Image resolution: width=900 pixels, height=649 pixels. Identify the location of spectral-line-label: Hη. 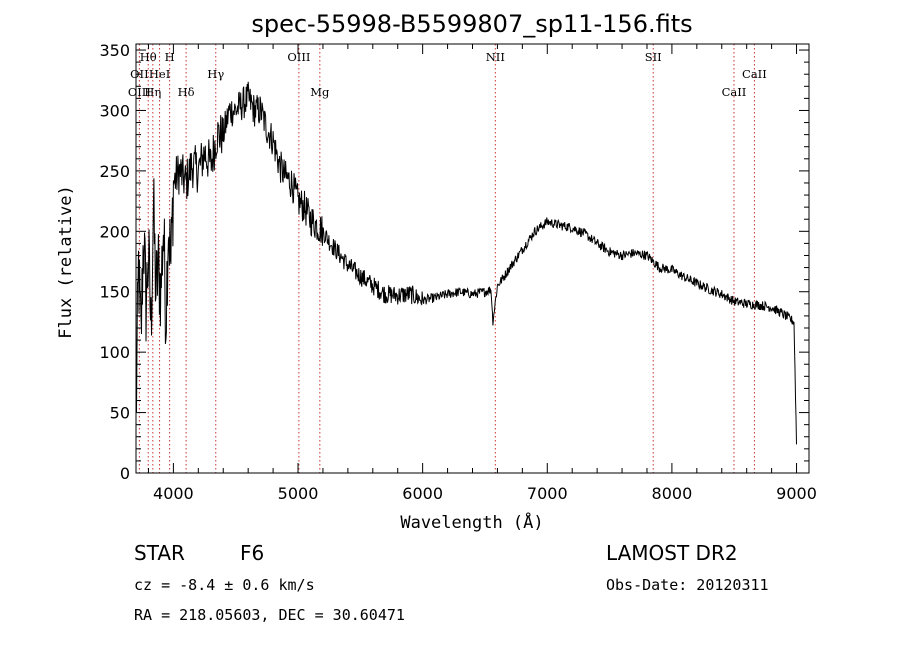
(152, 92).